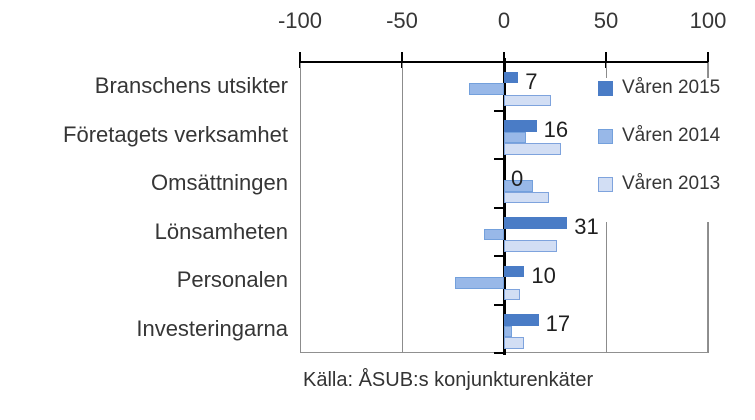  Describe the element at coordinates (671, 183) in the screenshot. I see `legend-label: Våren 2013` at that location.